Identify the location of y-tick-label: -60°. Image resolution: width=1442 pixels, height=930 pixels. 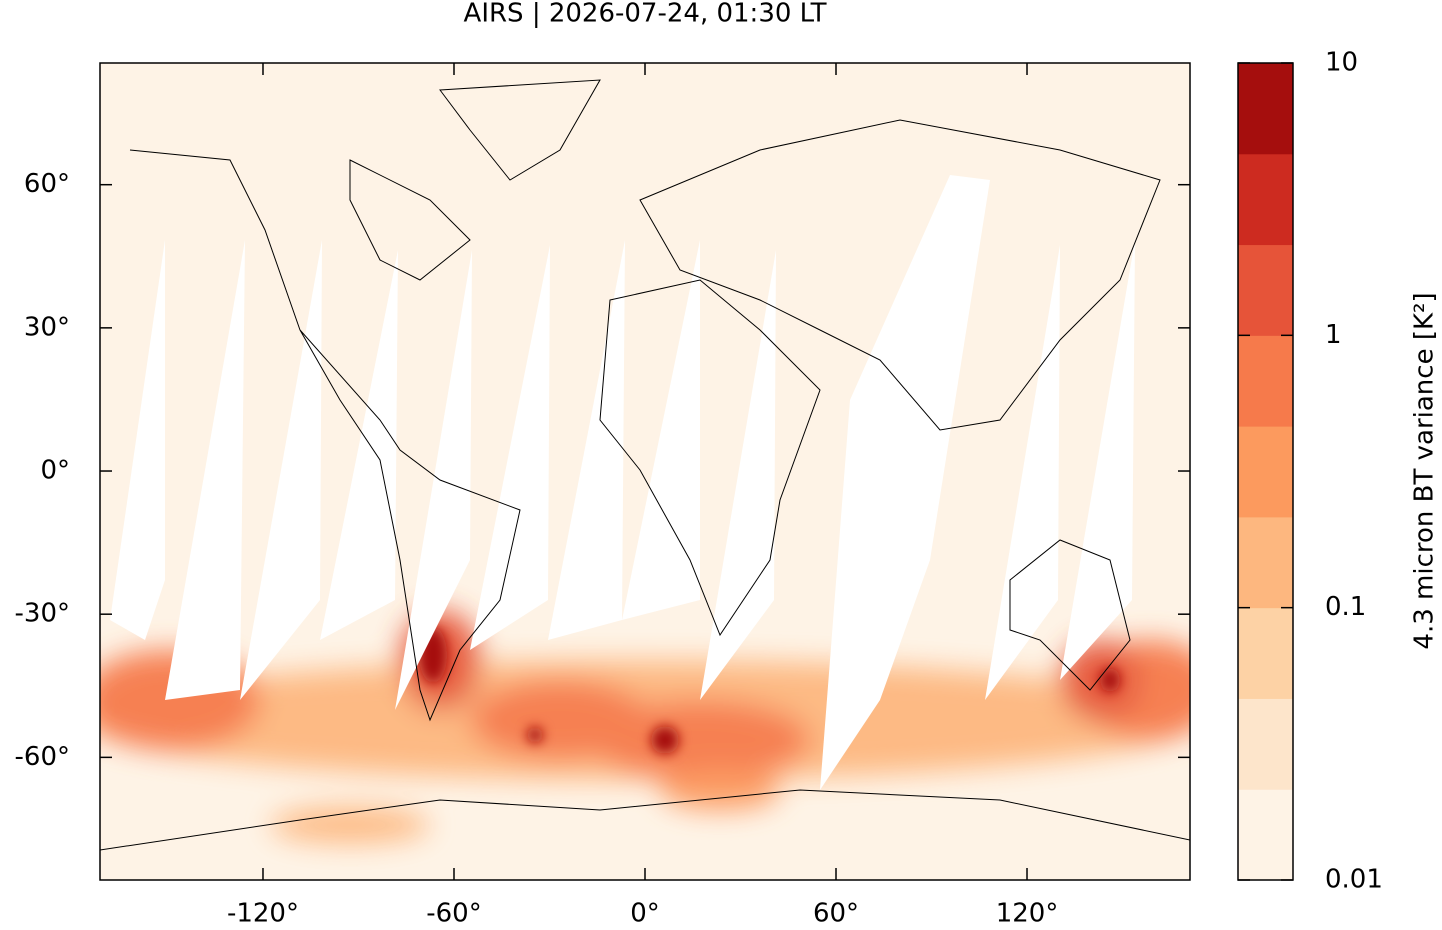
(42, 757).